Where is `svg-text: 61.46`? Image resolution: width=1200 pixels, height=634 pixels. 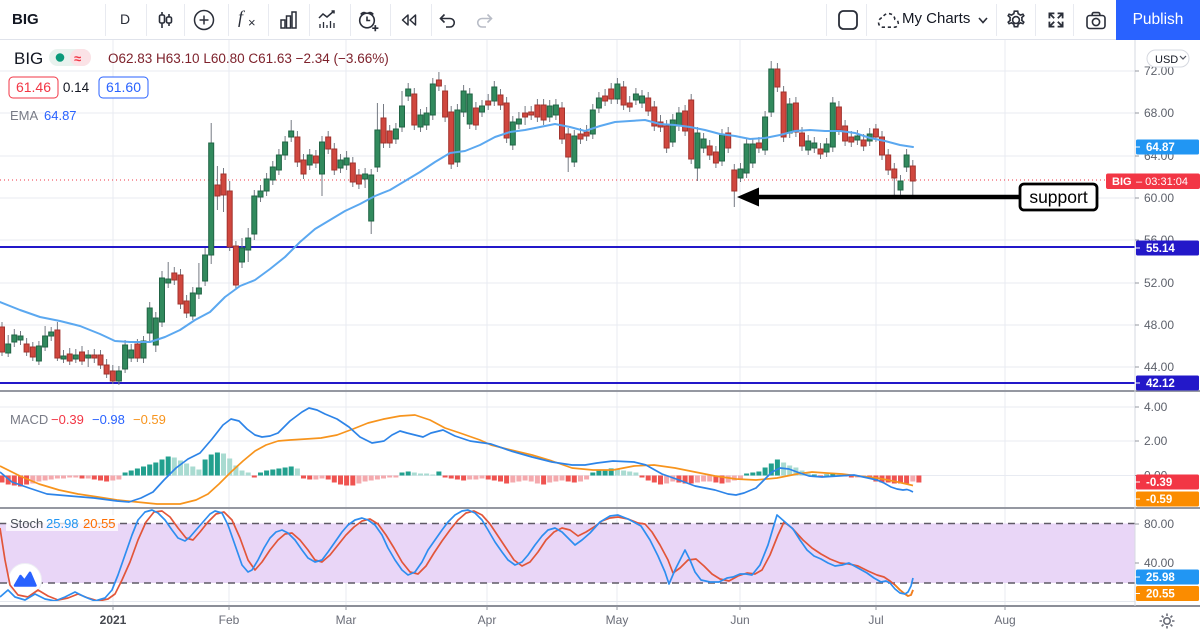
svg-text: 61.46 is located at coordinates (33, 87).